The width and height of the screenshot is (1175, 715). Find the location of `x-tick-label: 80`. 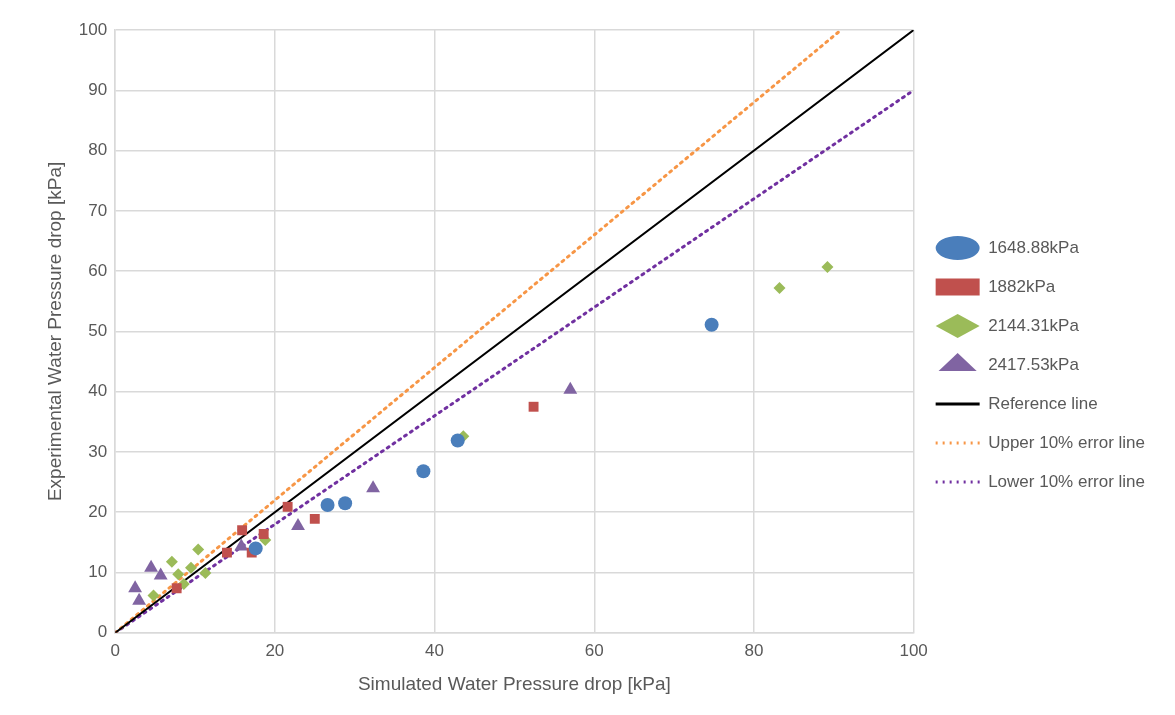

x-tick-label: 80 is located at coordinates (754, 650).